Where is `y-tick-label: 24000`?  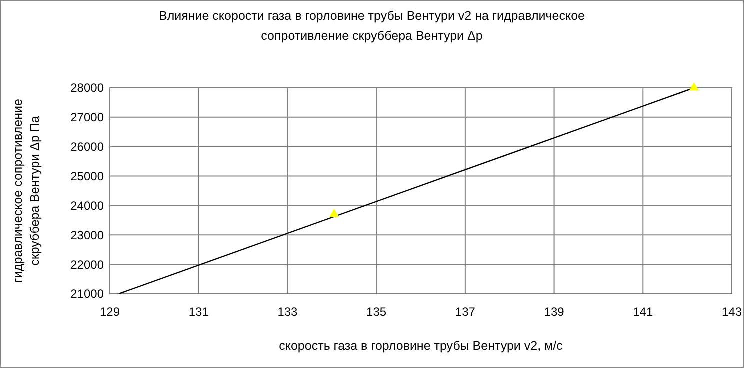
y-tick-label: 24000 is located at coordinates (87, 205).